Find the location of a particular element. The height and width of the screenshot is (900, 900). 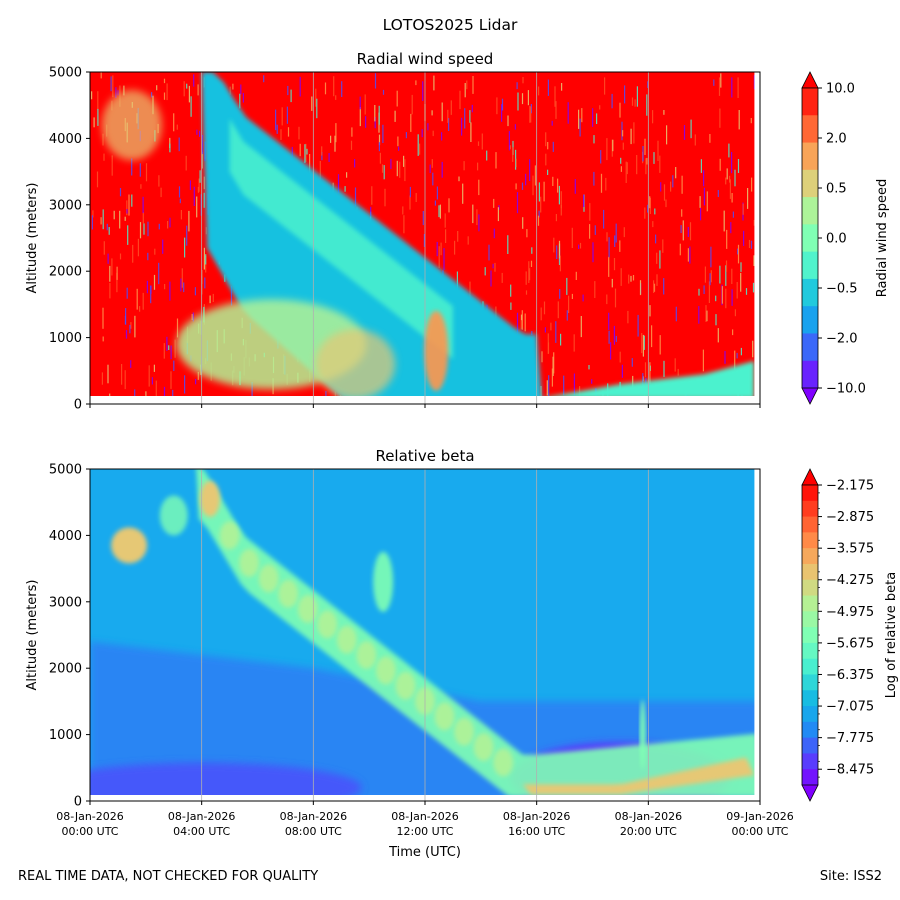

colorbar-tick-label: −2.875 is located at coordinates (850, 517).